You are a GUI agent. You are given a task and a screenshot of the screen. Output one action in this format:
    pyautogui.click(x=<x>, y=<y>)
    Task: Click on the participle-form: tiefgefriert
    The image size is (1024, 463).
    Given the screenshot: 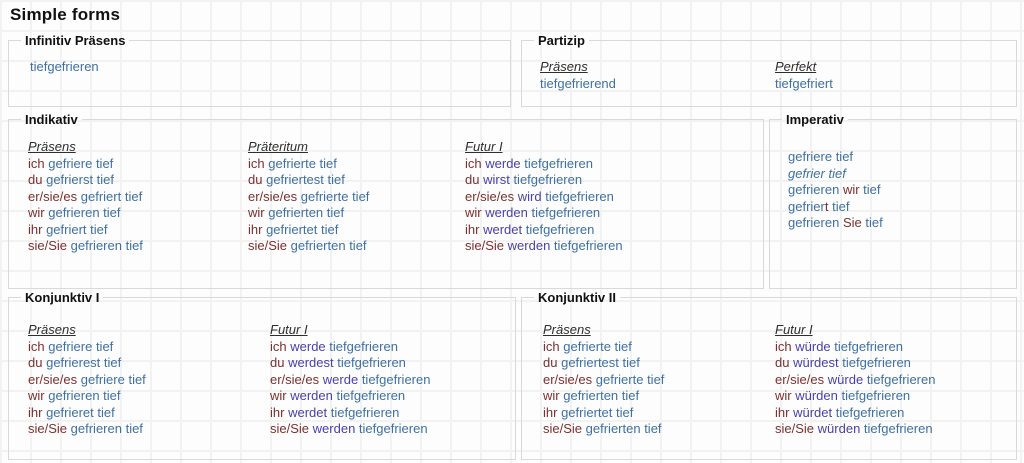 What is the action you would take?
    pyautogui.click(x=804, y=83)
    